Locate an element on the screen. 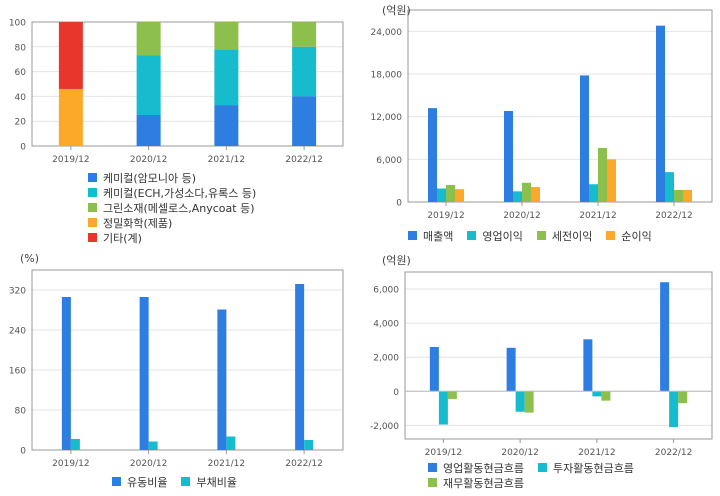 The height and width of the screenshot is (496, 720). ratios-ytick-label: 80 is located at coordinates (21, 412).